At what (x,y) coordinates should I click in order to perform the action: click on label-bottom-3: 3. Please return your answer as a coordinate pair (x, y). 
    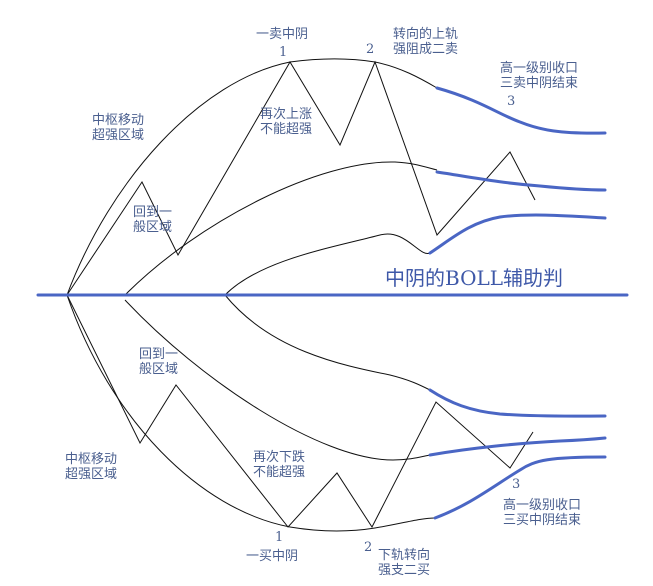
    Looking at the image, I should click on (516, 484).